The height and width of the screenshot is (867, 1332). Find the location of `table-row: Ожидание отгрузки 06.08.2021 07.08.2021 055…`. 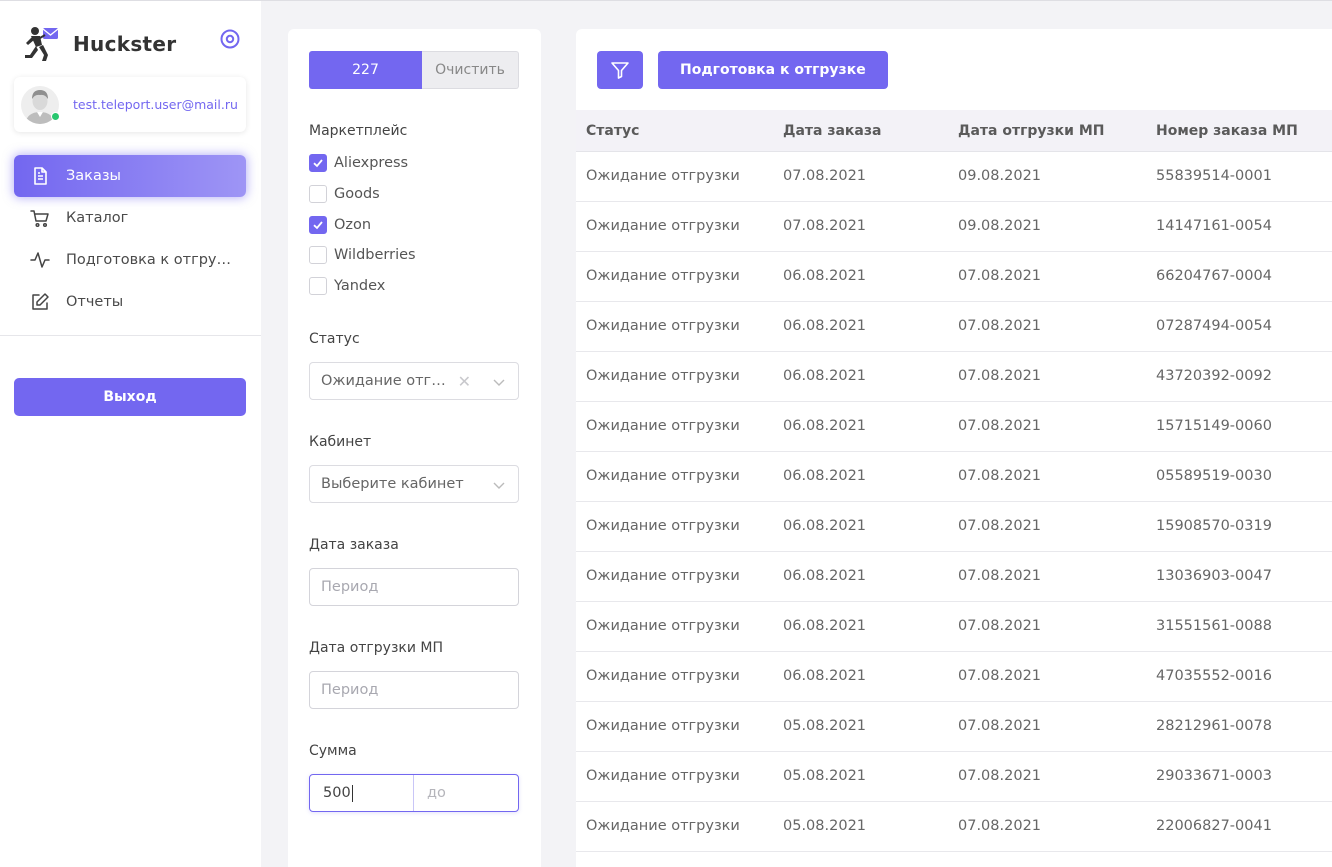

table-row: Ожидание отгрузки 06.08.2021 07.08.2021 055… is located at coordinates (954, 477).